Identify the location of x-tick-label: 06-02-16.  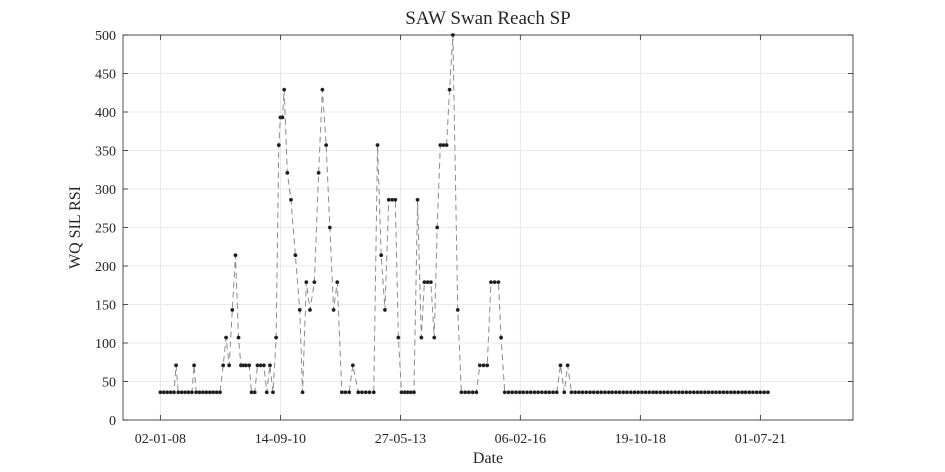
(520, 439).